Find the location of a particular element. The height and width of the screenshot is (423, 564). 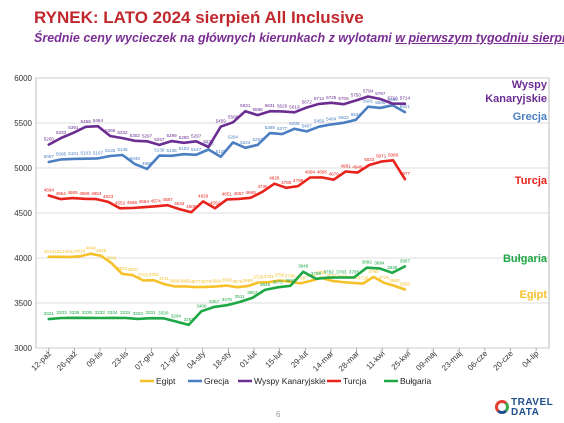

data-label-4-8: 3331 is located at coordinates (150, 312).